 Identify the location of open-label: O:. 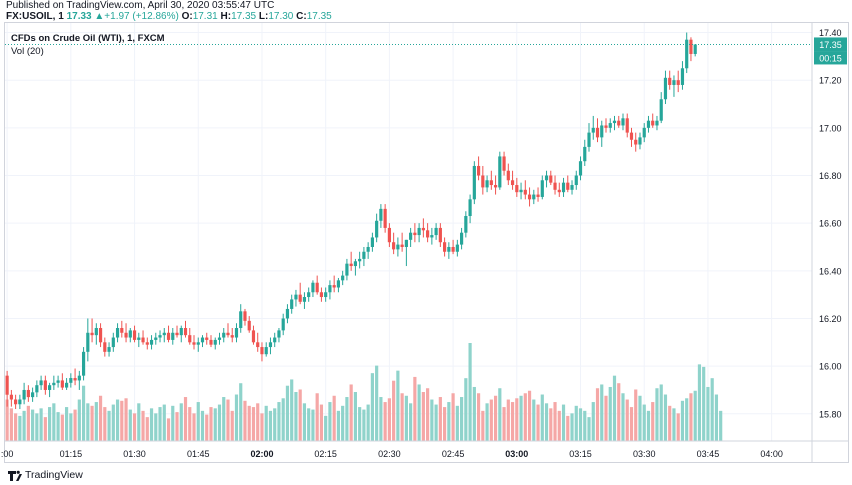
(187, 16).